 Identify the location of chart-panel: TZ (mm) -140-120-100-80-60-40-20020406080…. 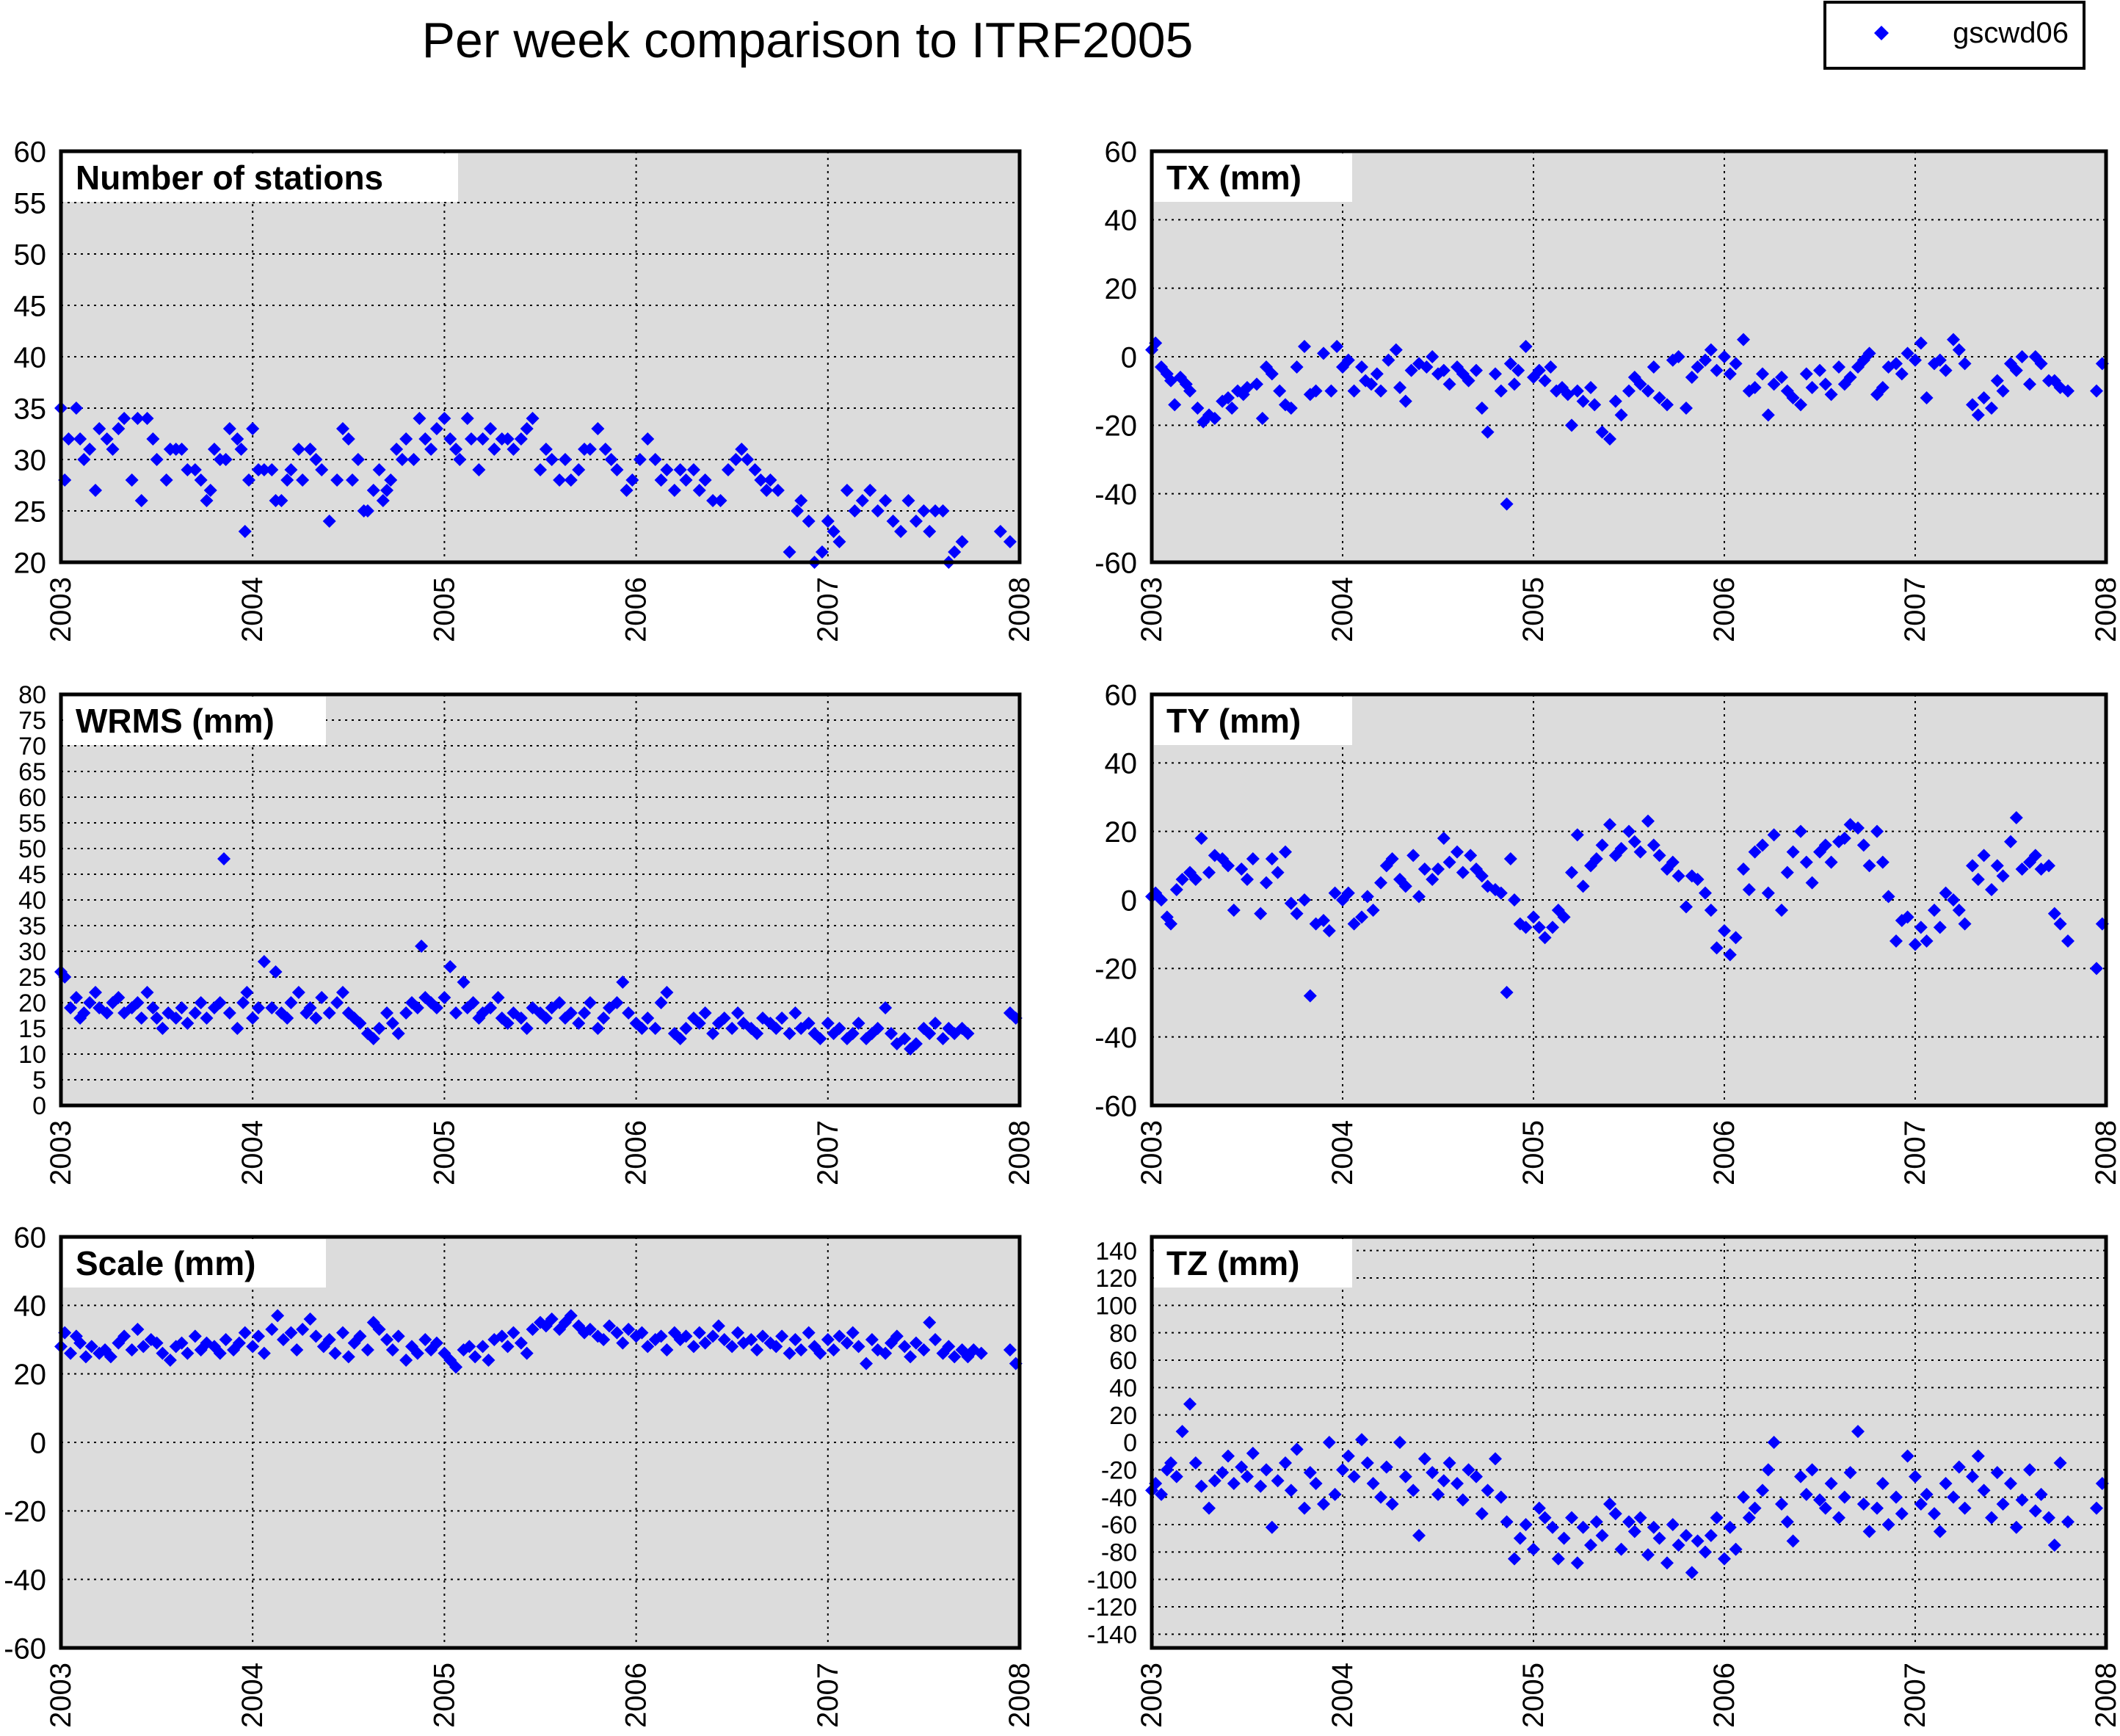
(1603, 1481).